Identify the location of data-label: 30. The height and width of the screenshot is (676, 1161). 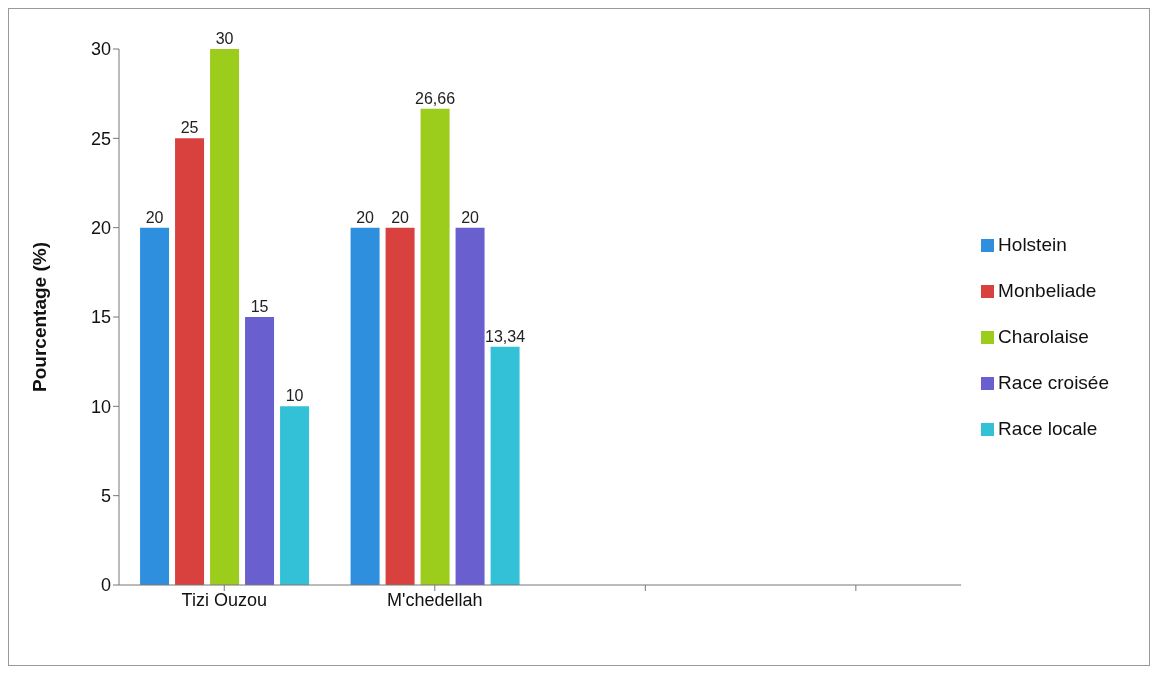
(224, 38).